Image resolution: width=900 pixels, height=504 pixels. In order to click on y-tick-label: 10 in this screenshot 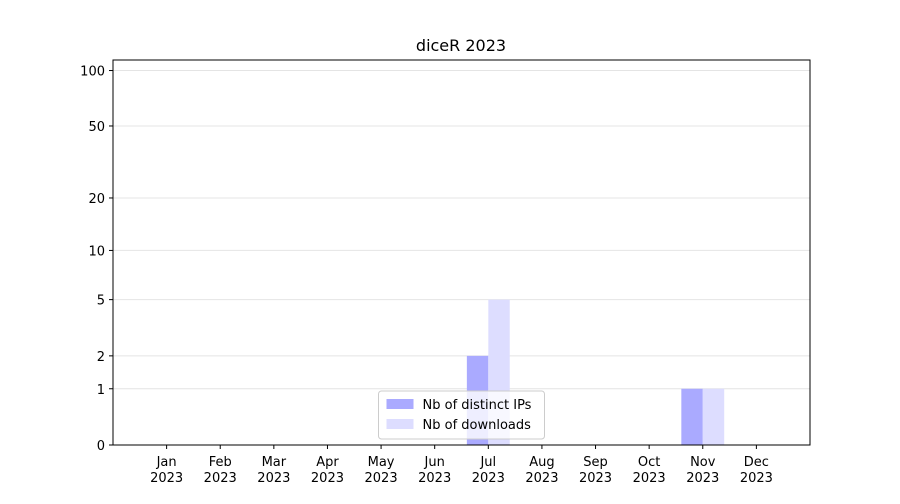, I will do `click(96, 251)`.